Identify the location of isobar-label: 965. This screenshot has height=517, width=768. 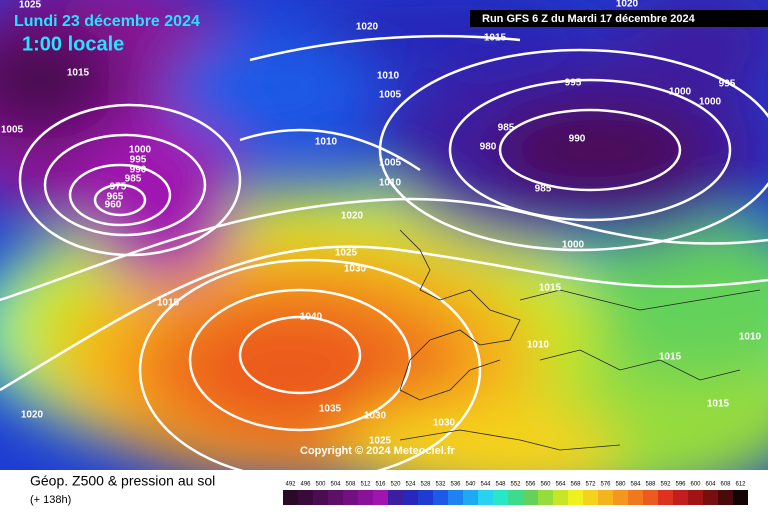
(115, 197).